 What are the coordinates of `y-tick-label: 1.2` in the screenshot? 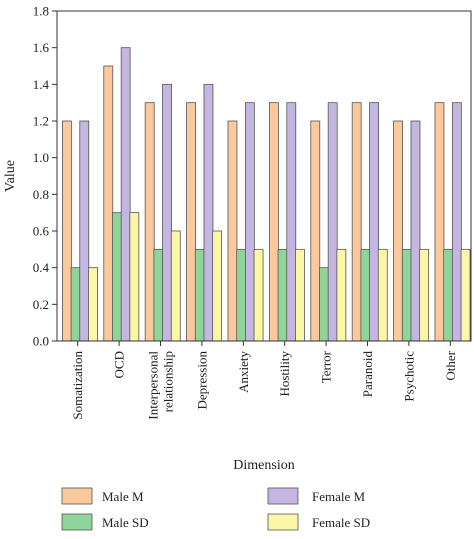 It's located at (41, 121).